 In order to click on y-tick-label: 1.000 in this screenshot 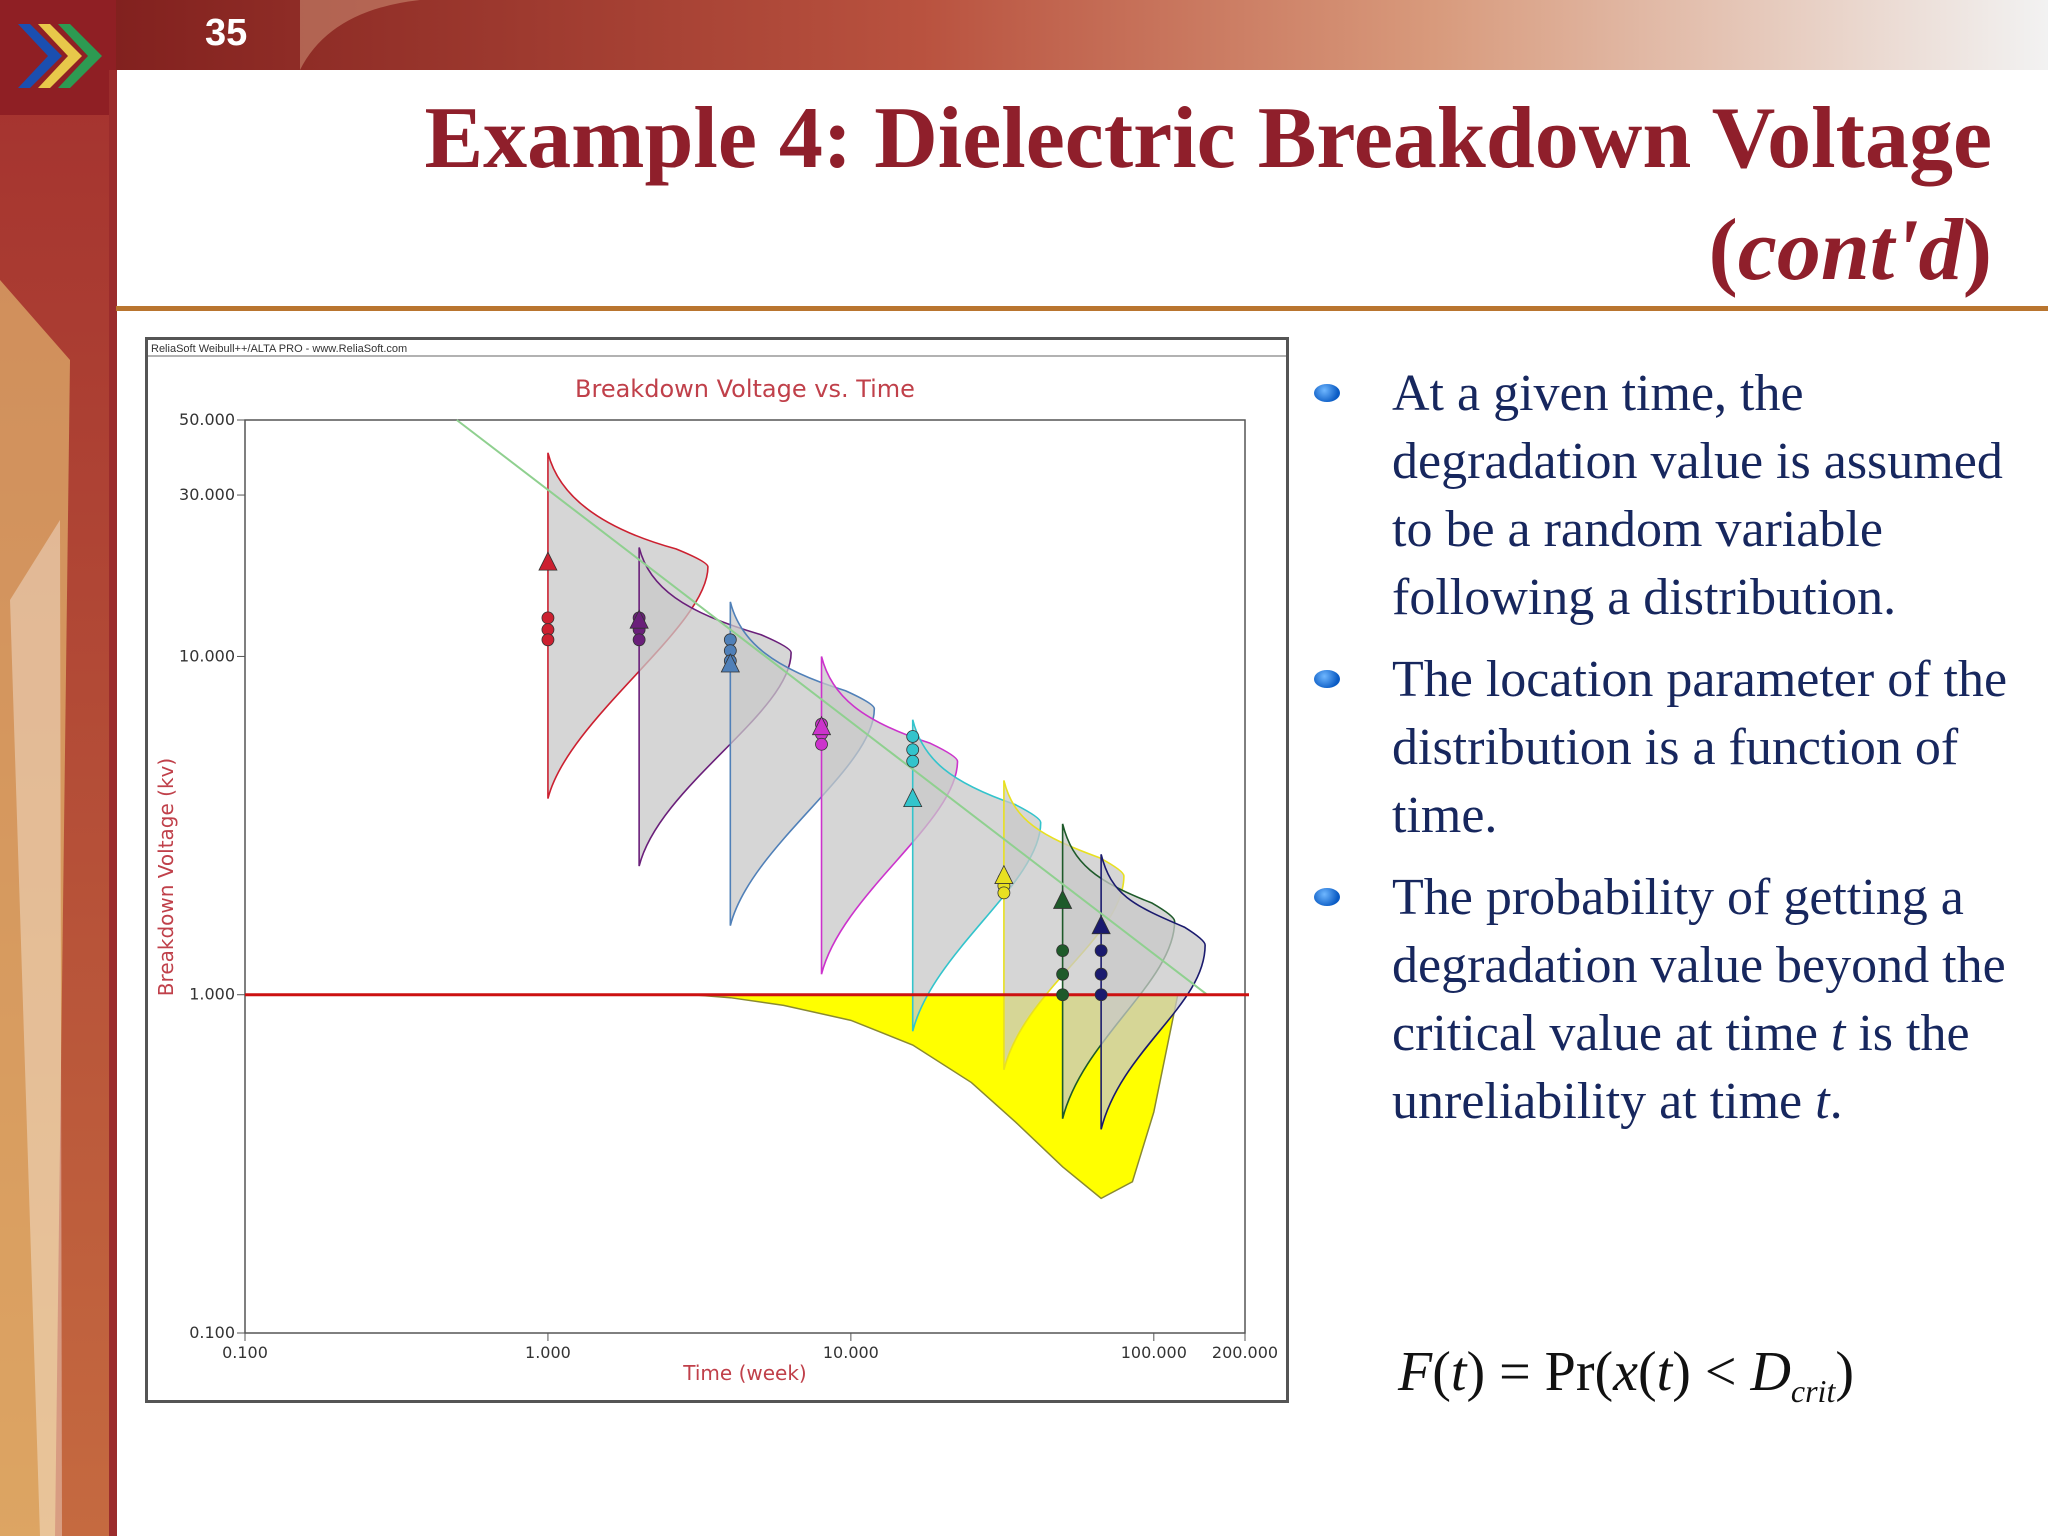, I will do `click(212, 994)`.